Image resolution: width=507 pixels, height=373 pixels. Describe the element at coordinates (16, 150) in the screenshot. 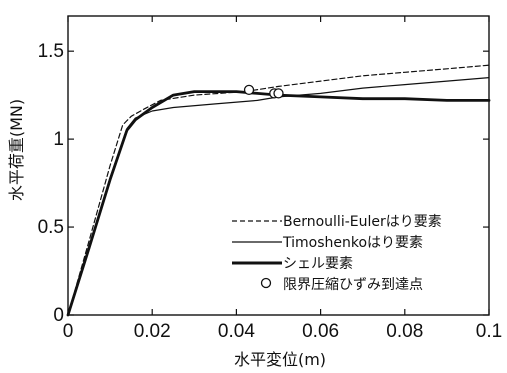

I see `y-axis-label: 水平荷重(MN)` at that location.